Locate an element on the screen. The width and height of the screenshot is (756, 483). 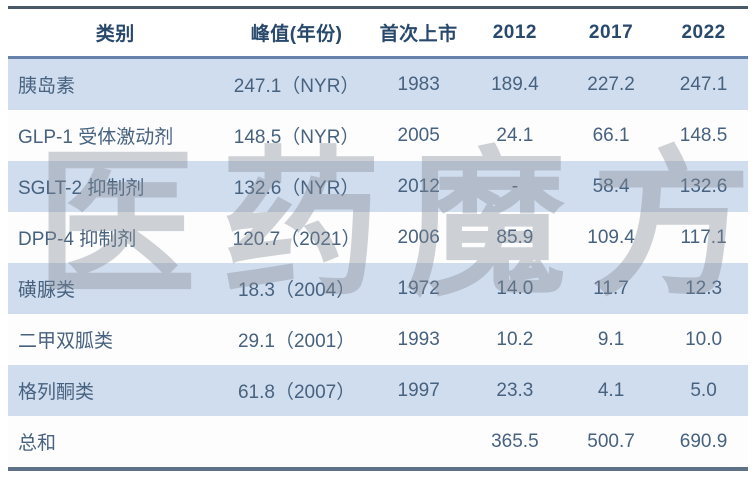
cell-2022: 247.1 is located at coordinates (703, 84).